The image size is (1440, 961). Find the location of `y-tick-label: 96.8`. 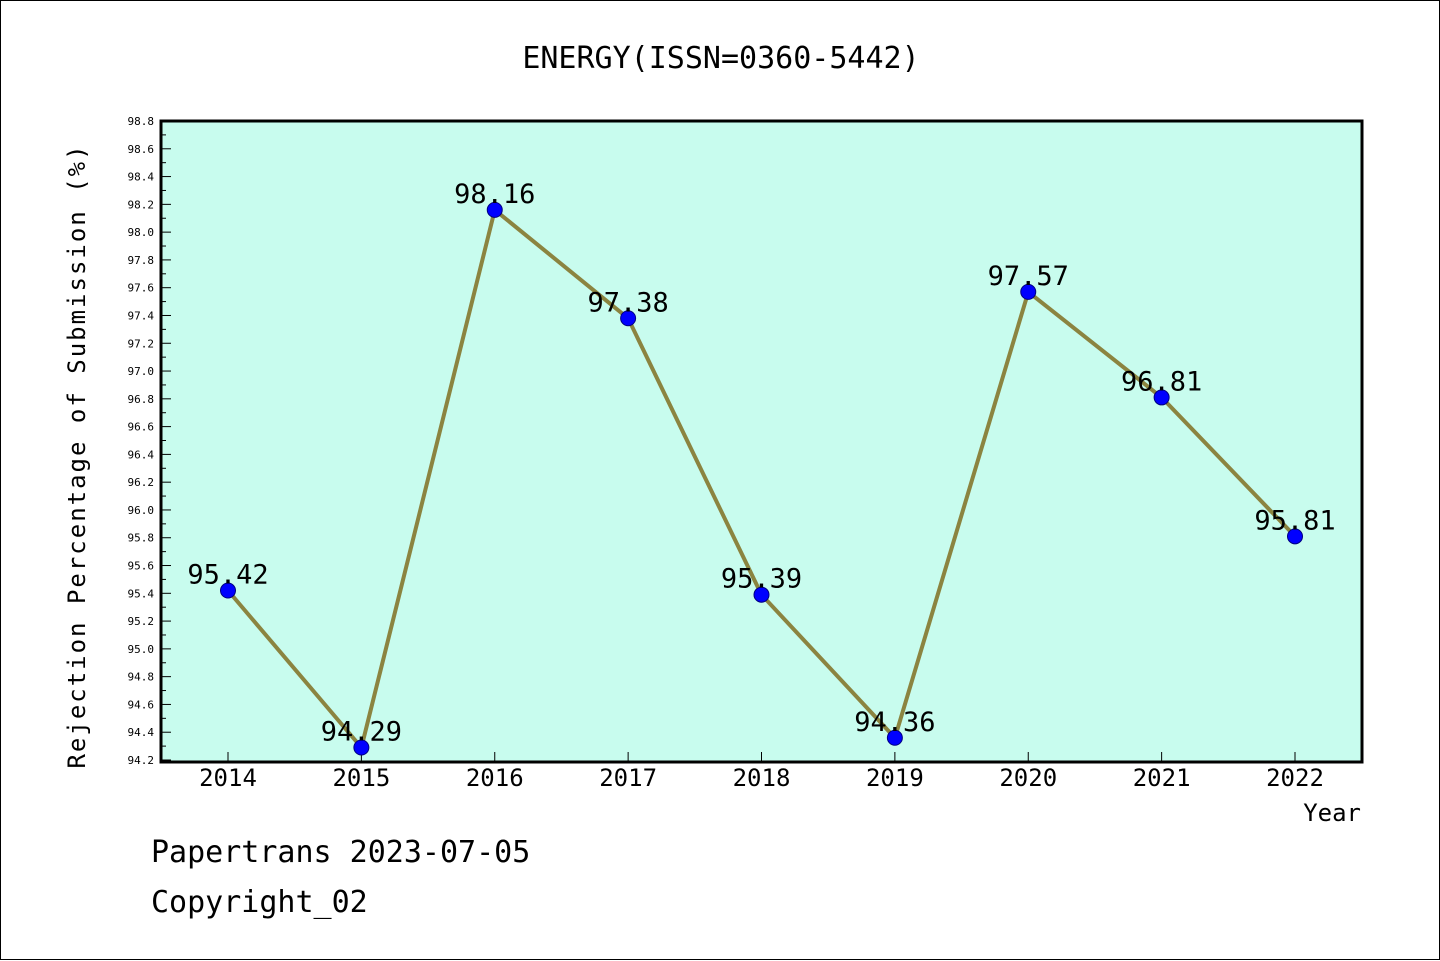

y-tick-label: 96.8 is located at coordinates (141, 399).